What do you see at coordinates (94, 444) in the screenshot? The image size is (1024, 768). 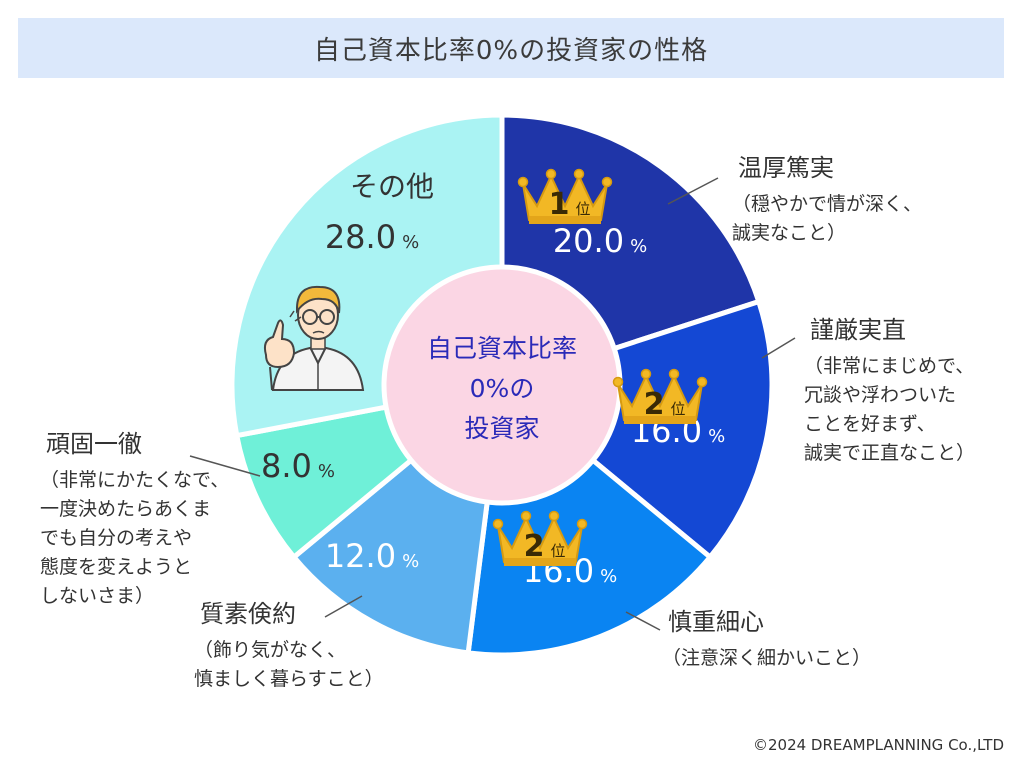 I see `slice-name-4: 頑固一徹` at bounding box center [94, 444].